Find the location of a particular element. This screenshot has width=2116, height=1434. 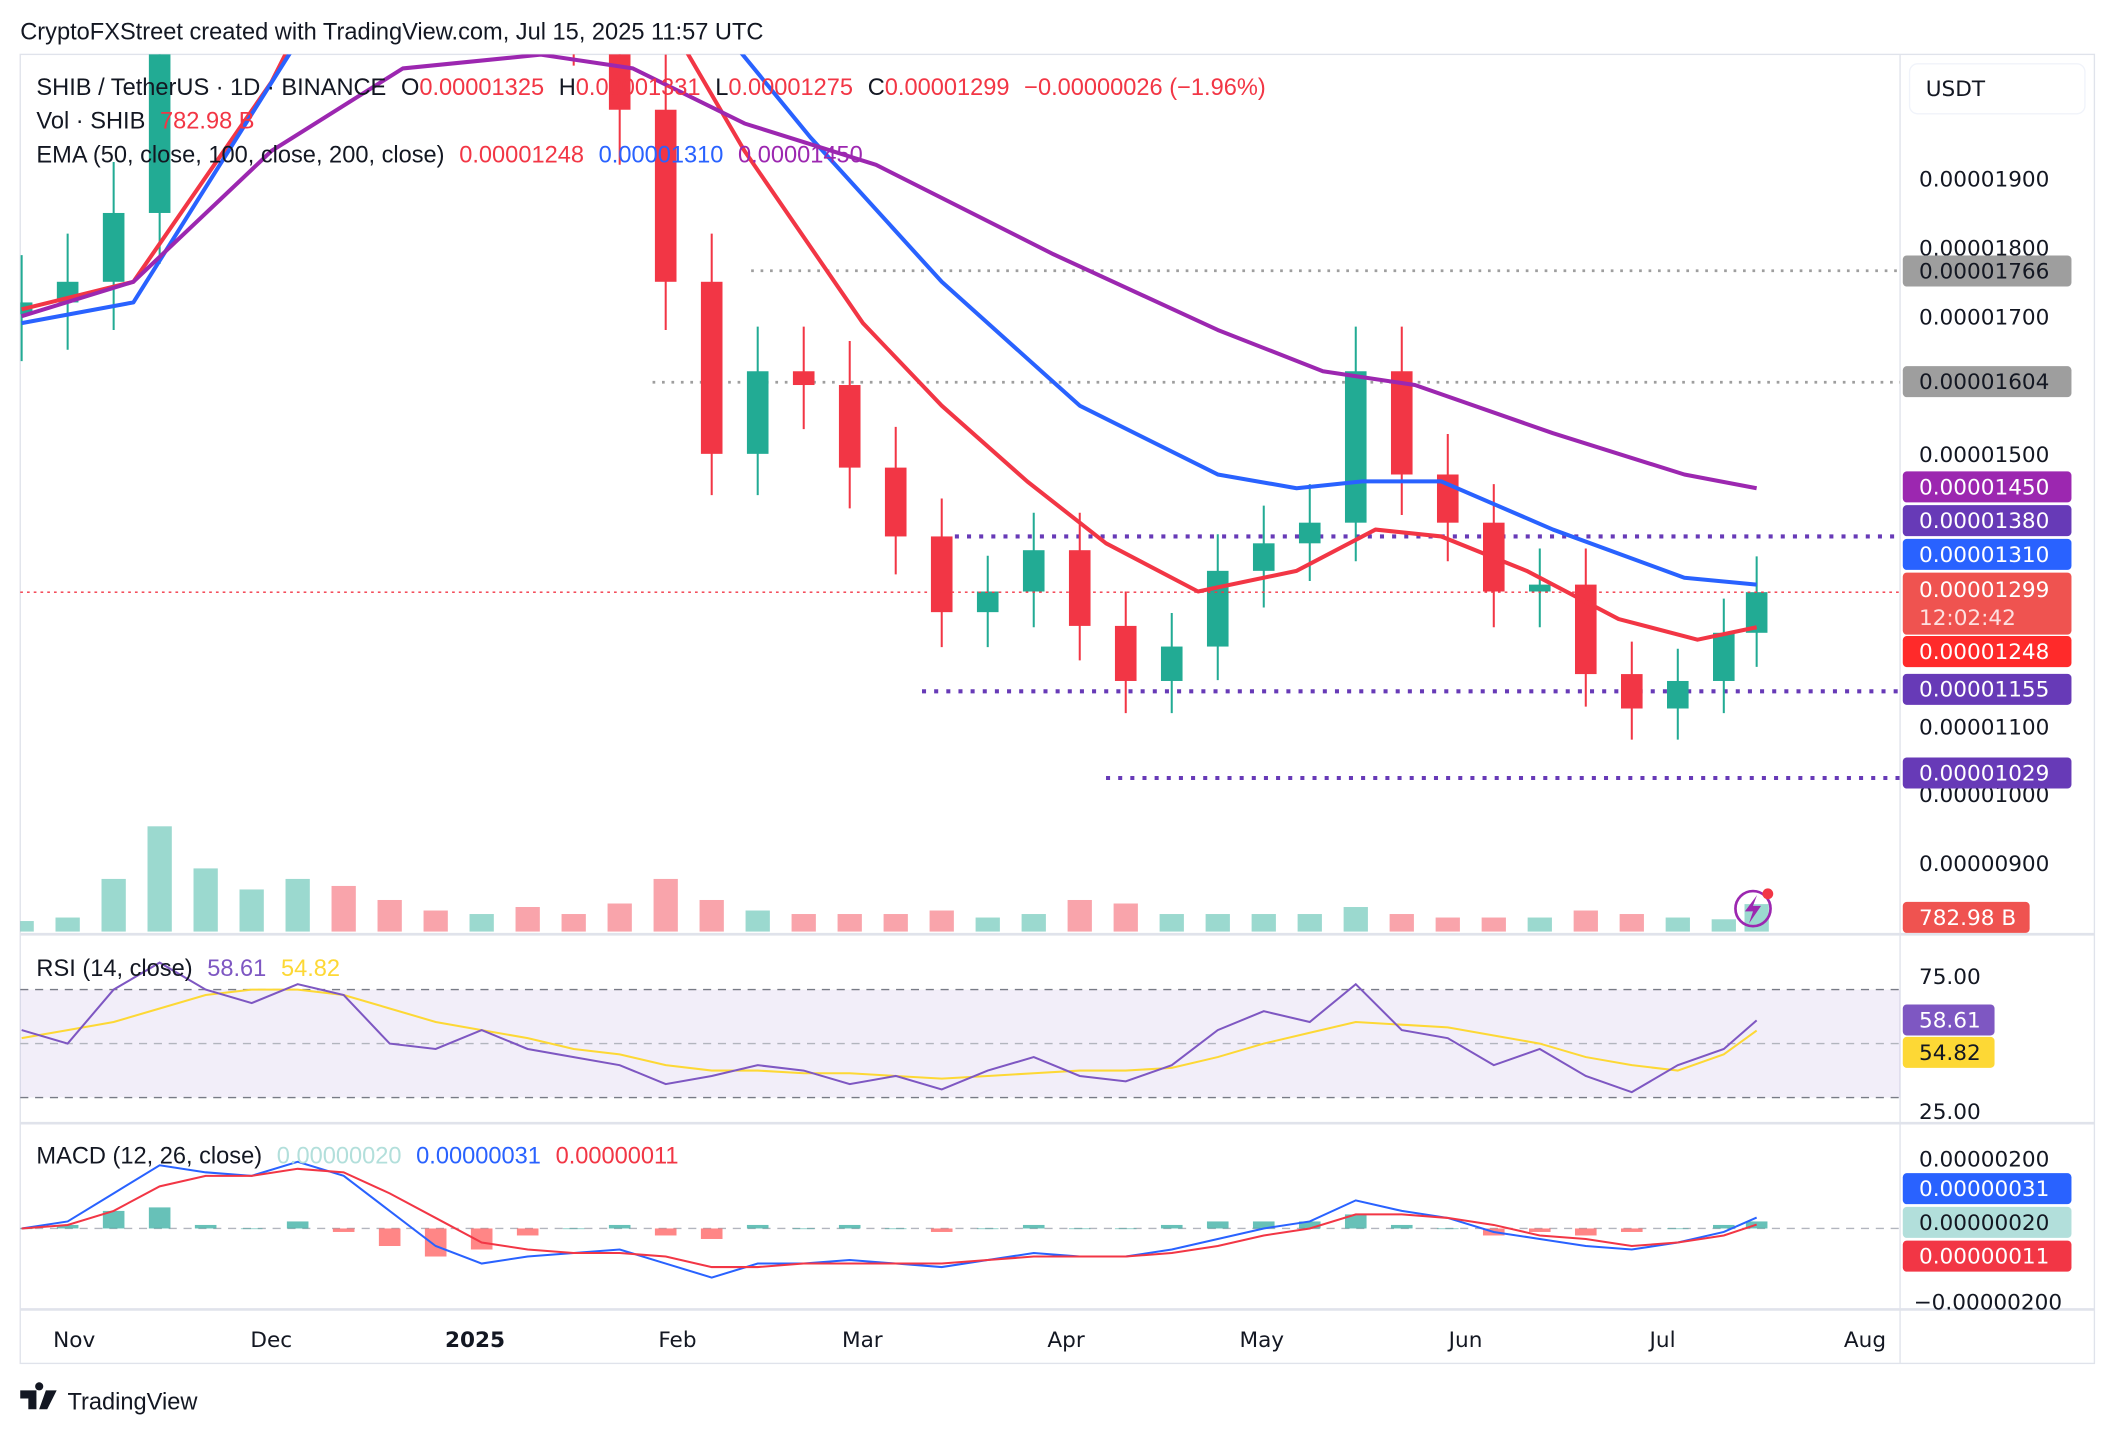

change-value: −0.00000026 (−1.96%) is located at coordinates (1145, 88).